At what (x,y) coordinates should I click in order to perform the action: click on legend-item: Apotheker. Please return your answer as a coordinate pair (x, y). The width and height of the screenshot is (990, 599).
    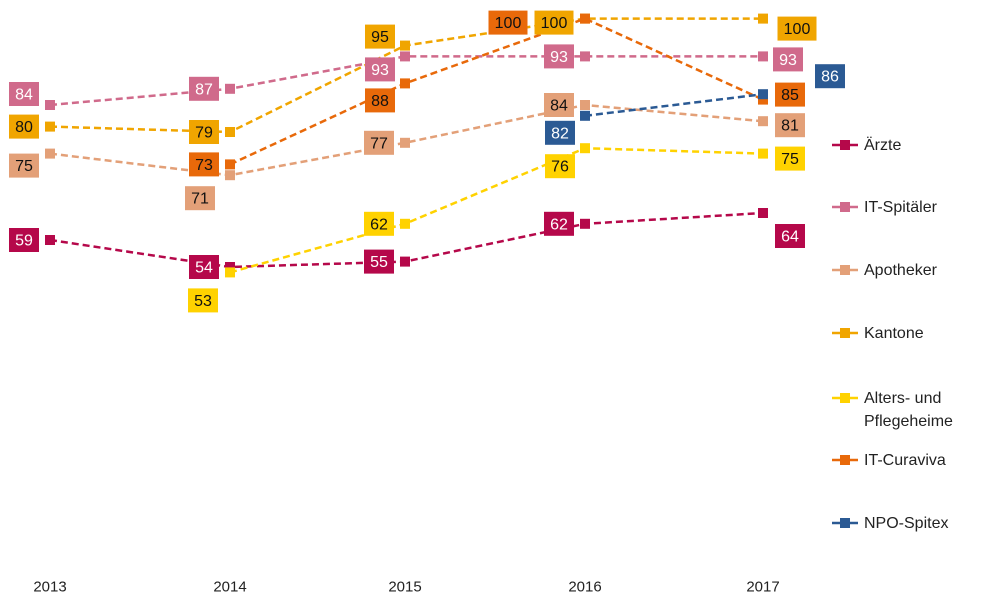
    Looking at the image, I should click on (911, 270).